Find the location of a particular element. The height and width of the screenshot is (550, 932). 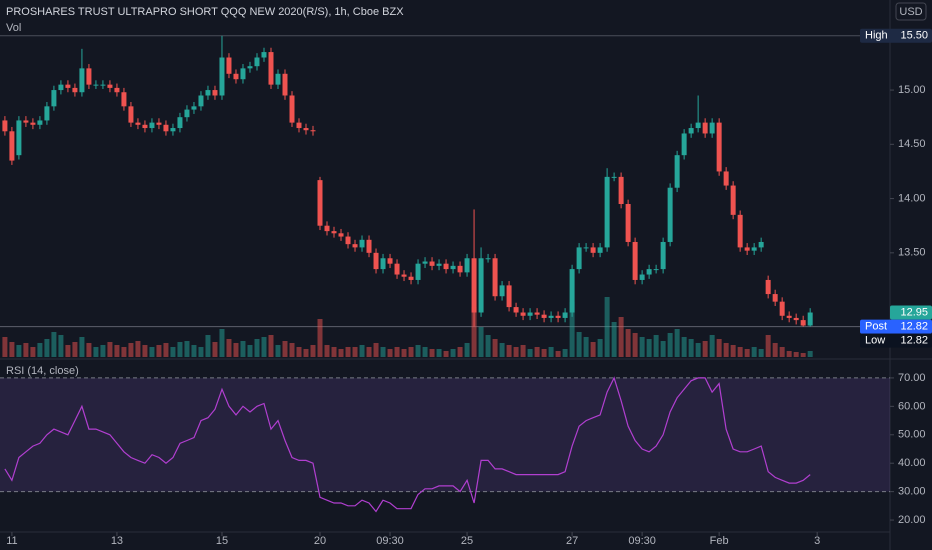

y-tick-label: 13.50 is located at coordinates (912, 253).